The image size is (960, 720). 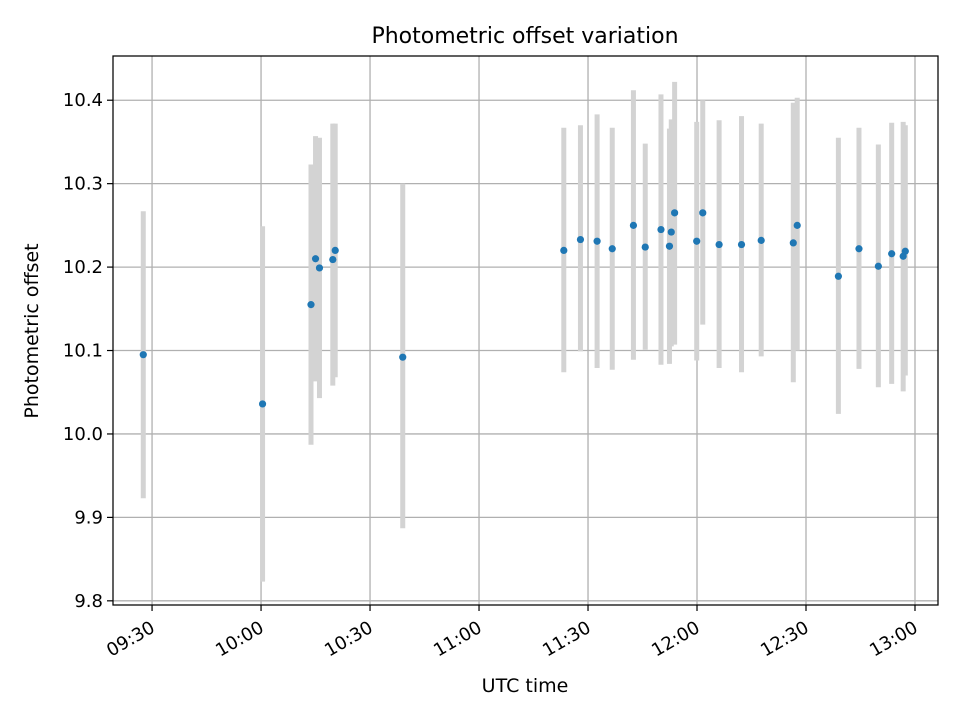 What do you see at coordinates (32, 330) in the screenshot?
I see `y-axis-label: Photometric offset` at bounding box center [32, 330].